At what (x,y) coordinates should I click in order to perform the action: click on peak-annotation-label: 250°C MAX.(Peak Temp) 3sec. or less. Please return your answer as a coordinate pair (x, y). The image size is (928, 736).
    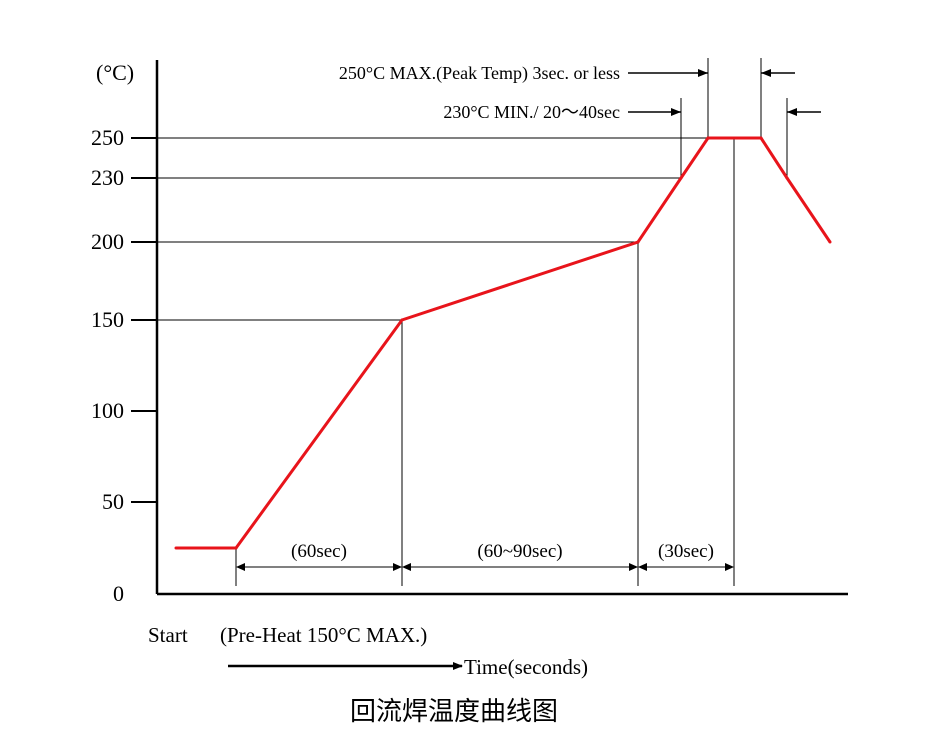
    Looking at the image, I should click on (479, 73).